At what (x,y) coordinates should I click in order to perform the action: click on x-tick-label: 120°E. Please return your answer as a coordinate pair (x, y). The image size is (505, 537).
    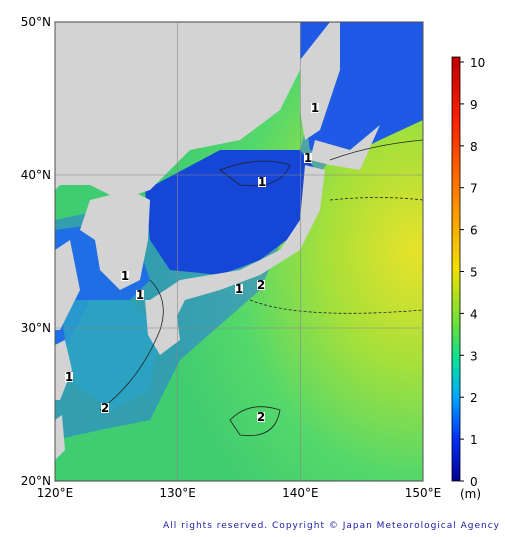
    Looking at the image, I should click on (55, 493).